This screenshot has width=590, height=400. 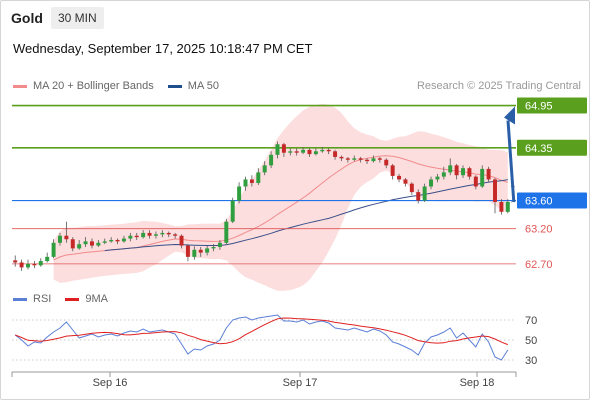 I want to click on level-tag-64.35, so click(x=552, y=147).